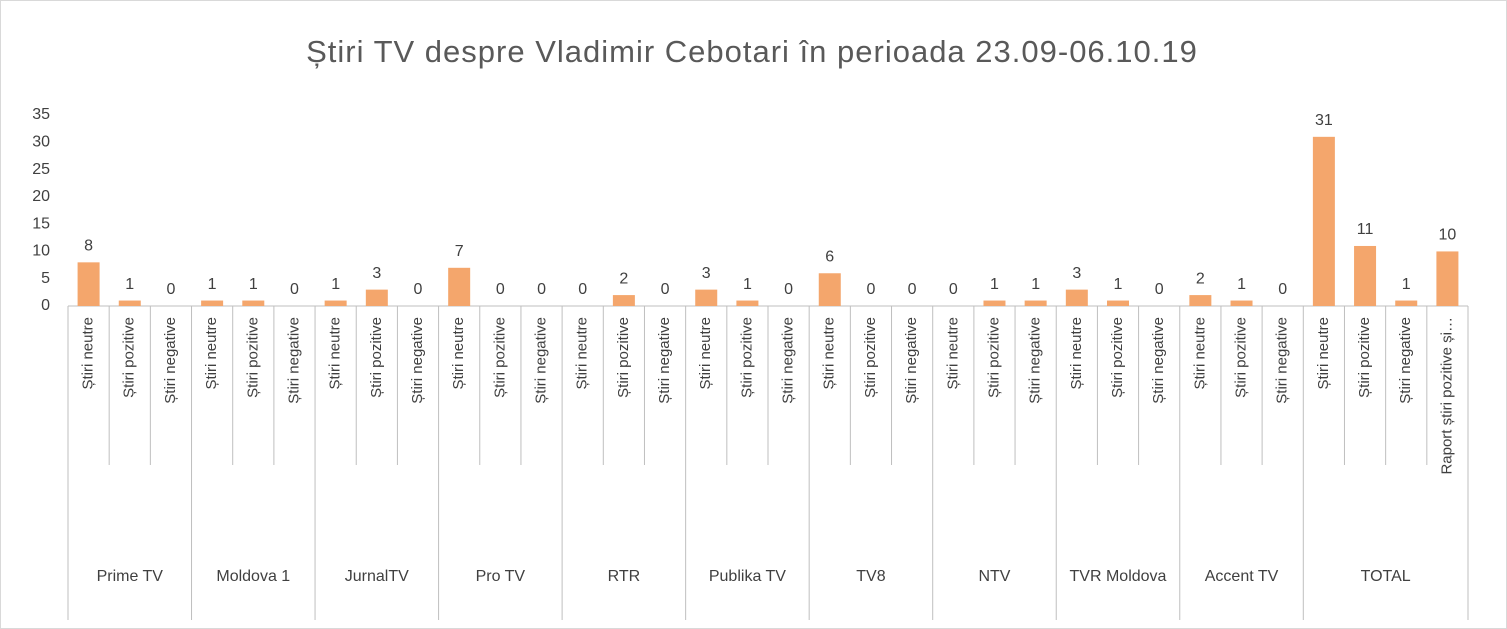 This screenshot has height=629, width=1507. Describe the element at coordinates (1241, 576) in the screenshot. I see `group-label: Accent TV` at that location.